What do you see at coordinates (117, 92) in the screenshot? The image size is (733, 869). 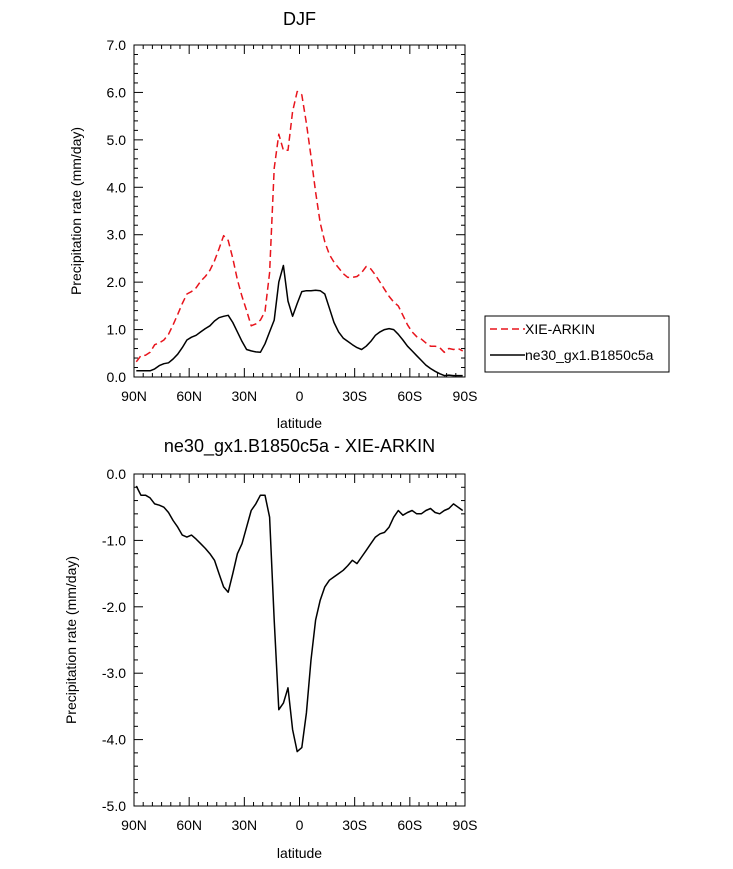 I see `y-tick-label: 6.0` at bounding box center [117, 92].